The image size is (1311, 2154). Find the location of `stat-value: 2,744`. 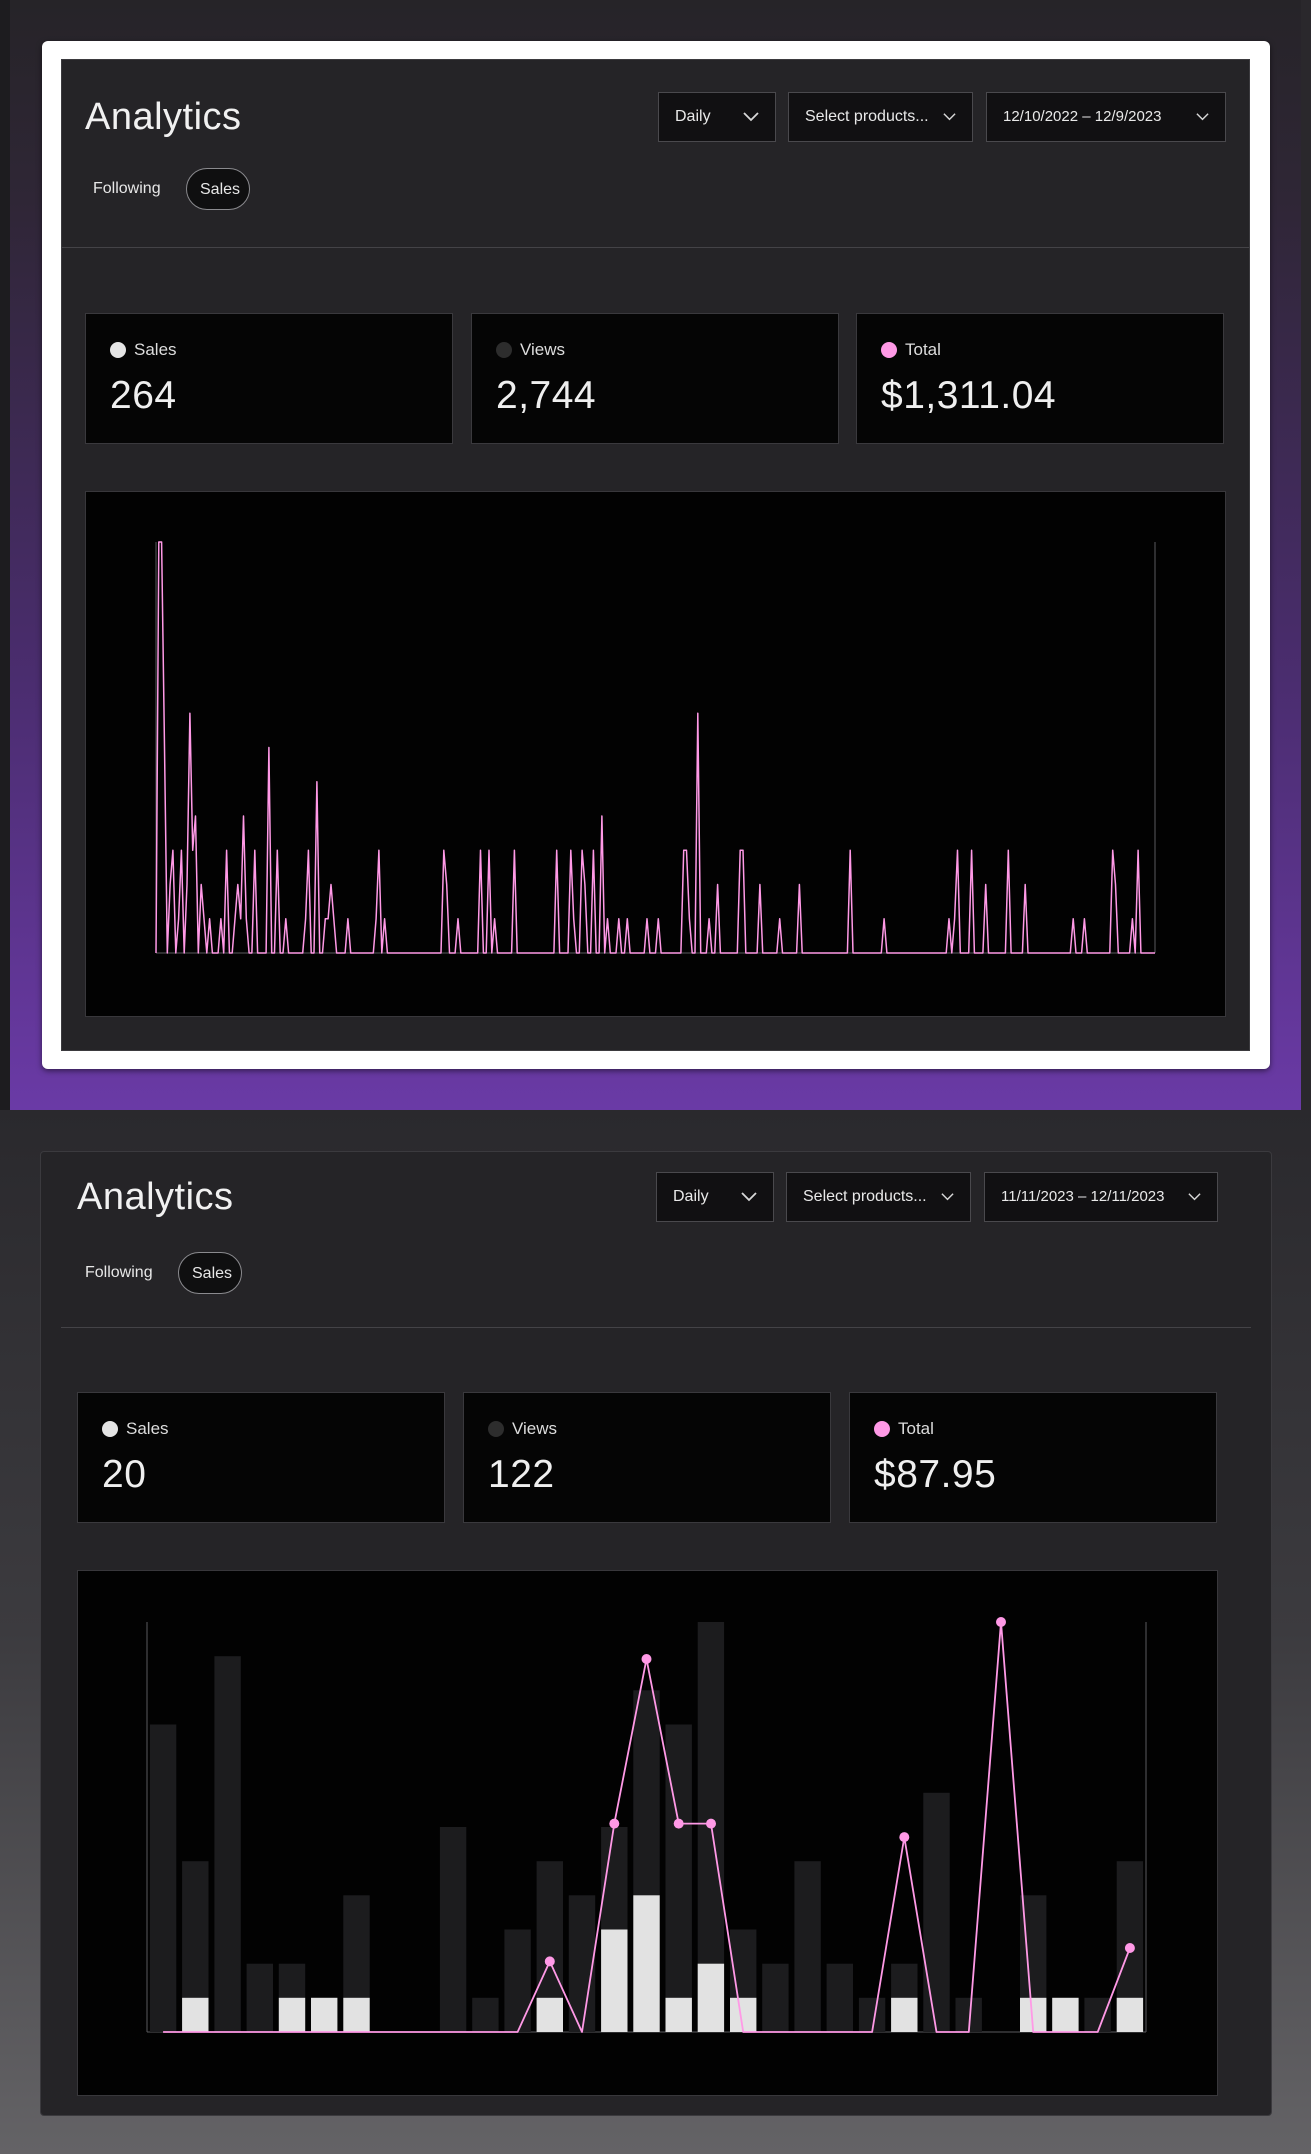

stat-value: 2,744 is located at coordinates (546, 395).